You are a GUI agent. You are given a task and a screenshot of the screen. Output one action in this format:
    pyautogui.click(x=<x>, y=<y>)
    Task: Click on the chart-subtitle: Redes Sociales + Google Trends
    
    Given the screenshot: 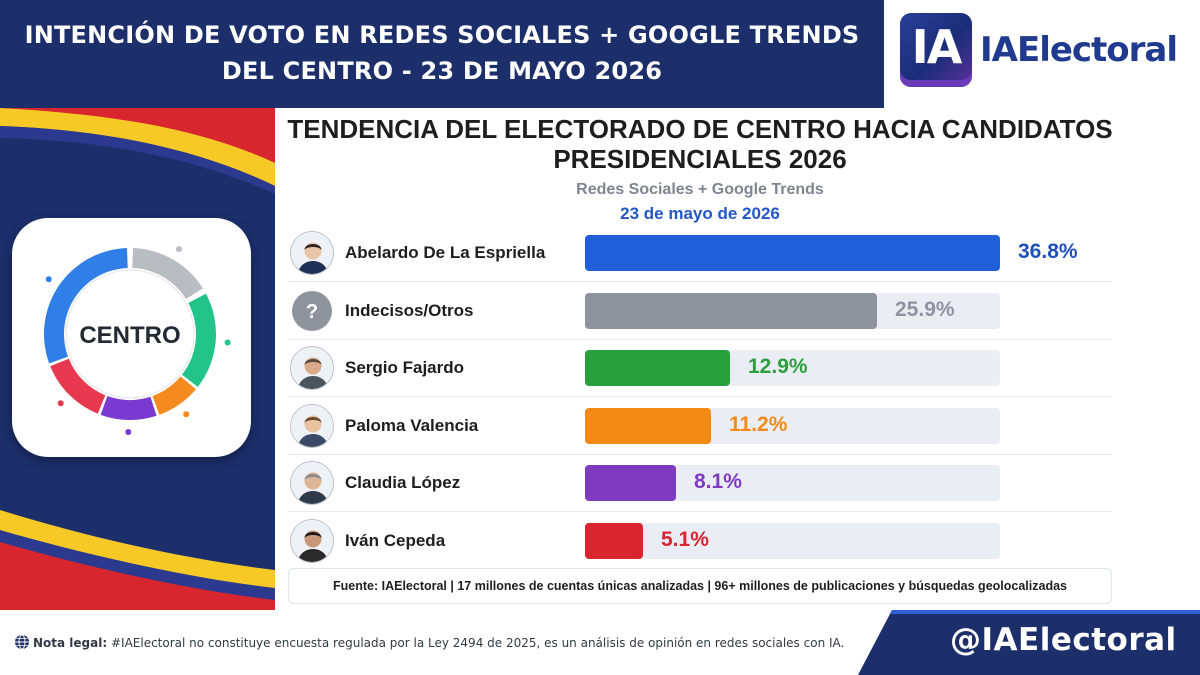 What is the action you would take?
    pyautogui.click(x=700, y=189)
    